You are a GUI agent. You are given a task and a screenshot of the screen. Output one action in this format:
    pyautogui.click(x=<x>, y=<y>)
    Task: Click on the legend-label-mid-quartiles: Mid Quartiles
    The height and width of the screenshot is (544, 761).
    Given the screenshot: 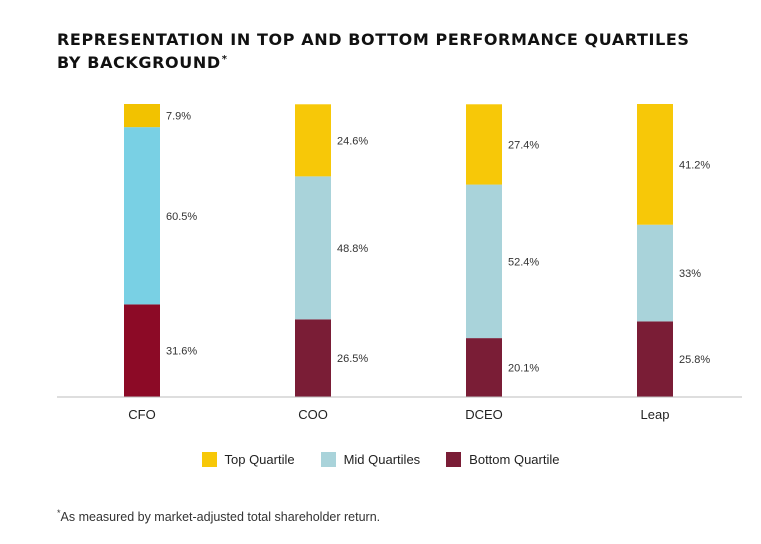 What is the action you would take?
    pyautogui.click(x=382, y=459)
    